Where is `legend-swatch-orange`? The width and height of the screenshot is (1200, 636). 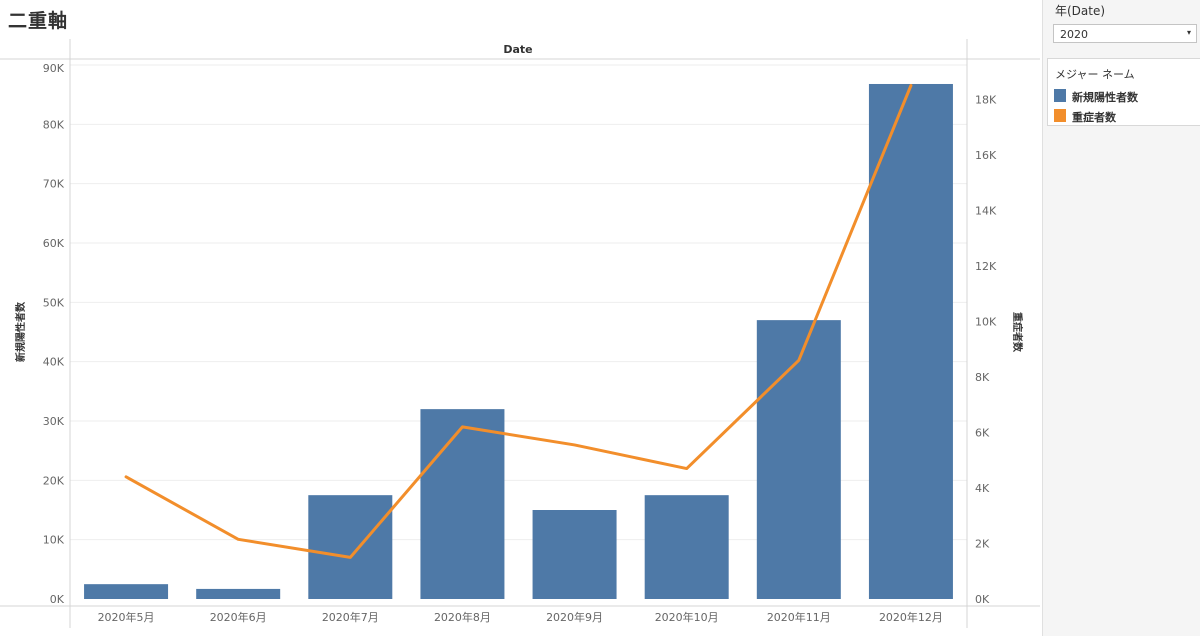 legend-swatch-orange is located at coordinates (1060, 115).